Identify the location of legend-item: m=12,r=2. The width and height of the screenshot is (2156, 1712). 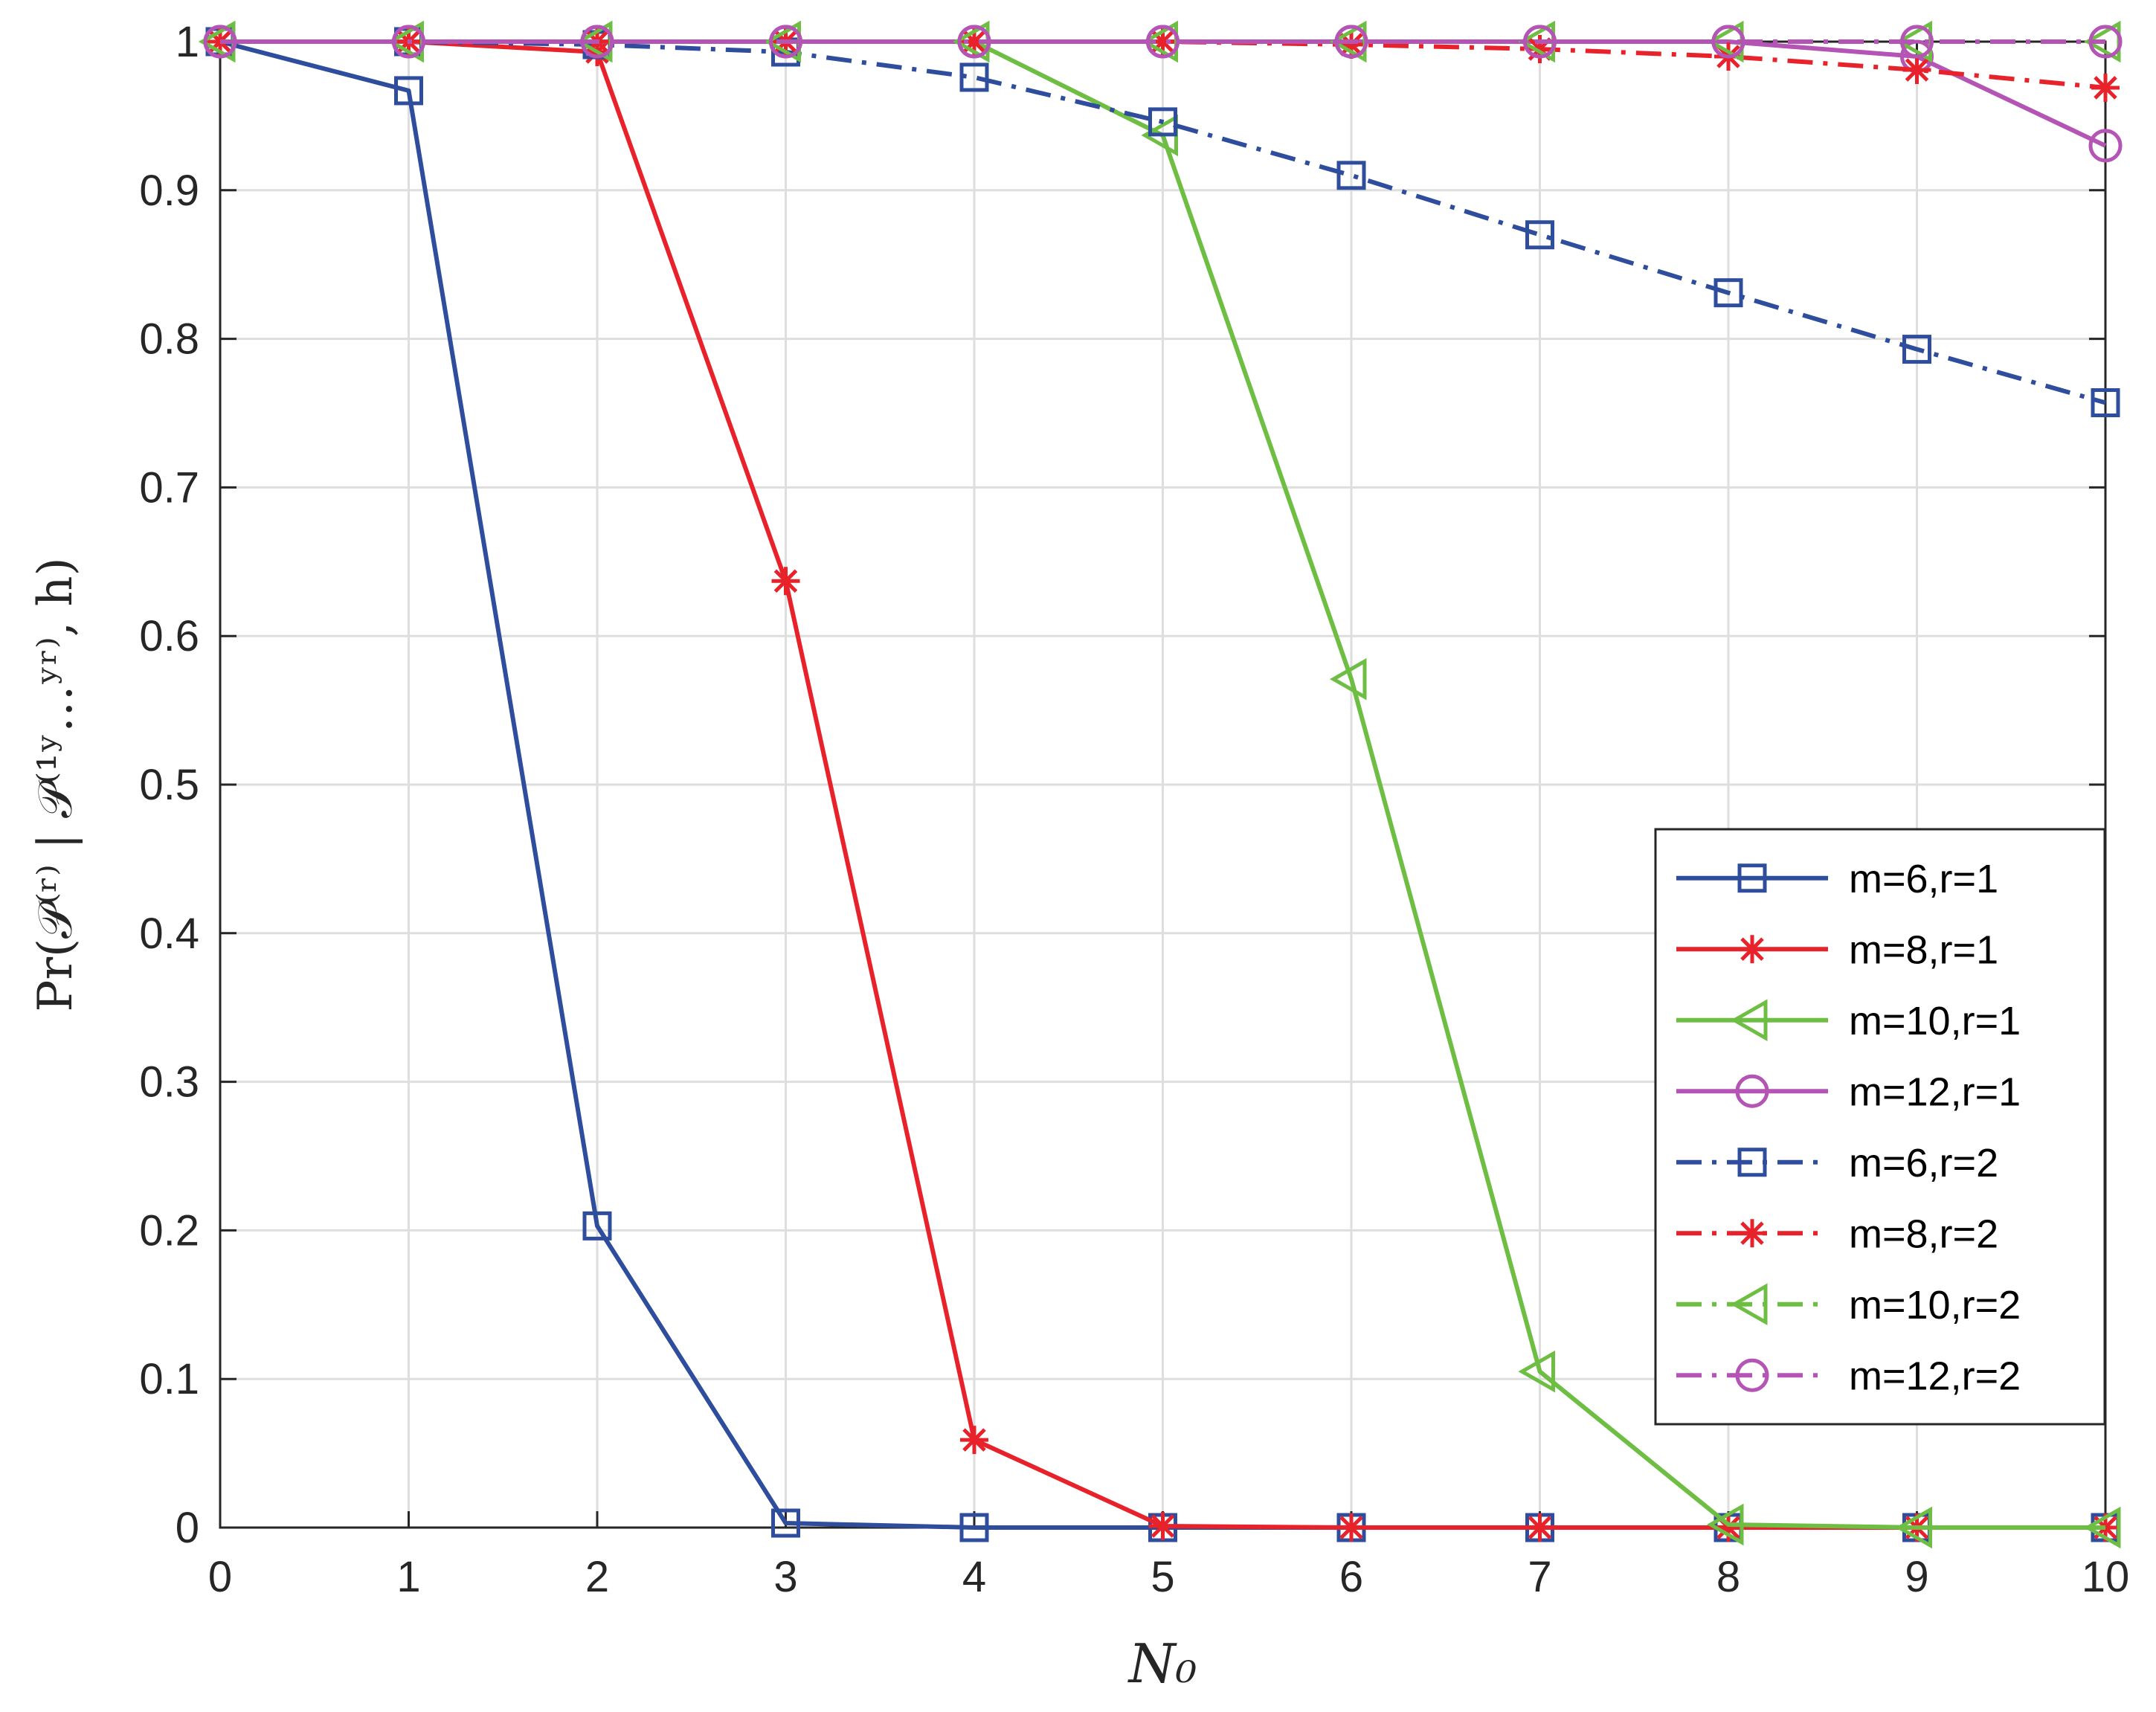
(1848, 1376).